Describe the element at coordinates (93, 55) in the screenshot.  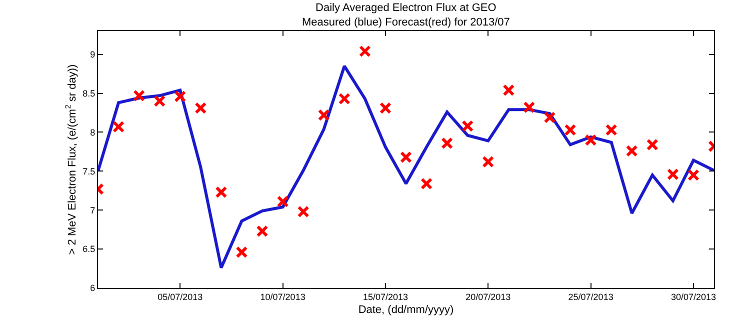
I see `y-tick-label: 9` at that location.